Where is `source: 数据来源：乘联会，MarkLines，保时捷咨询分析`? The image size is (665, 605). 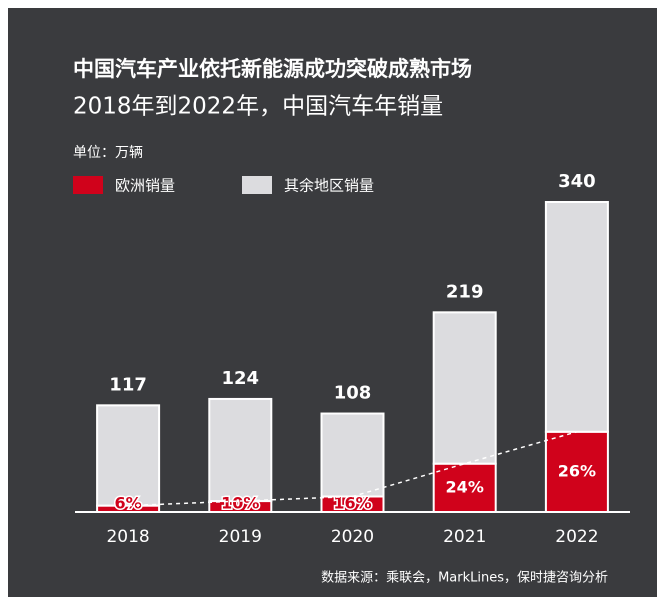 source: 数据来源：乘联会，MarkLines，保时捷咨询分析 is located at coordinates (464, 578).